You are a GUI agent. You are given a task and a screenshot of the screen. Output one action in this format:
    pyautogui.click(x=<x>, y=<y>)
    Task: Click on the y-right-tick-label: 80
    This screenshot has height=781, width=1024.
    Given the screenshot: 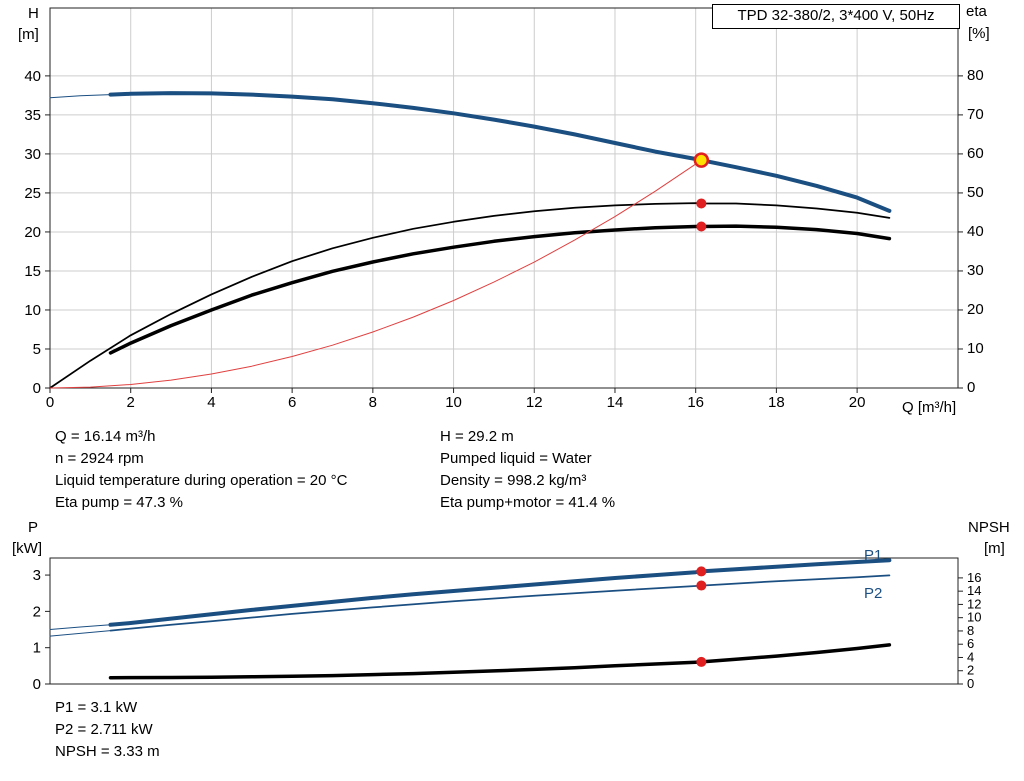 What is the action you would take?
    pyautogui.click(x=975, y=75)
    